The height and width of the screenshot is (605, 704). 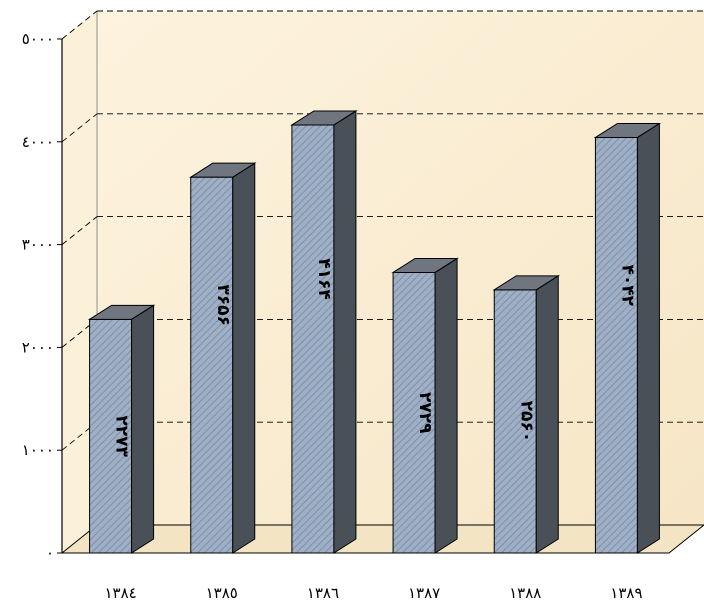 I want to click on bar: ۴۰۴۲, so click(x=627, y=338).